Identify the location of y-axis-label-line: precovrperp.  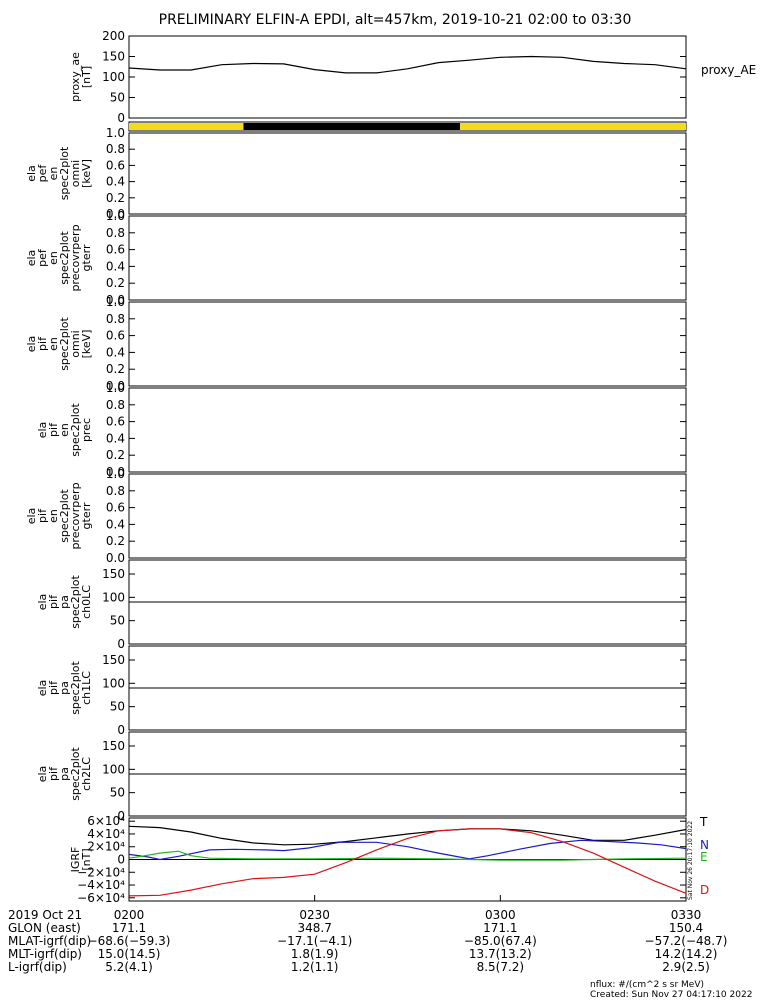
(75, 257).